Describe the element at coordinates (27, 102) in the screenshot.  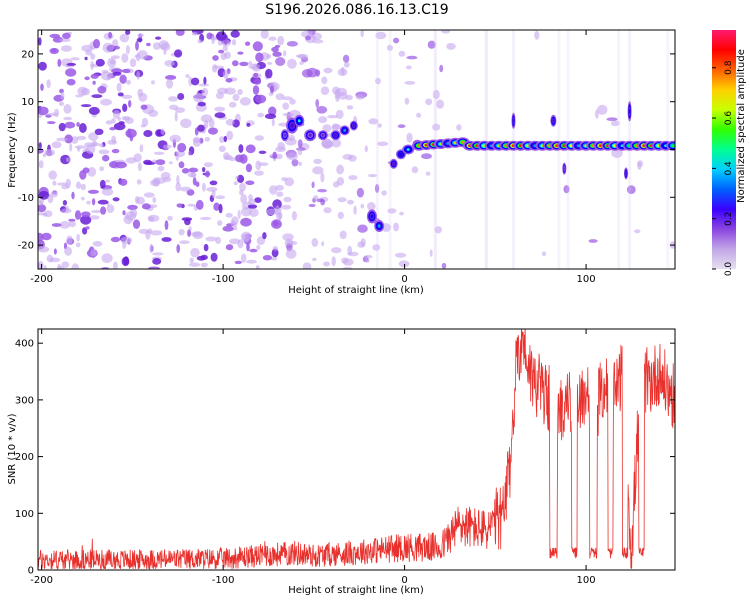
I see `spectrogram-y-tick-label: 10` at that location.